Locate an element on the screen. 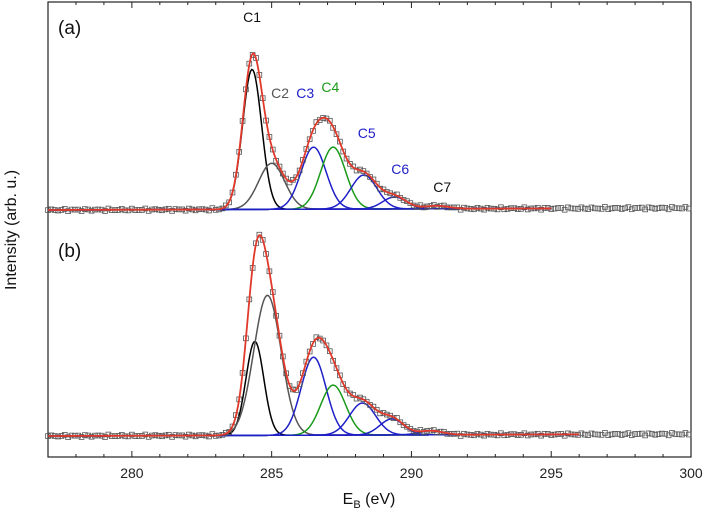 Image resolution: width=707 pixels, height=514 pixels. x-axis-label: EB (eV) is located at coordinates (369, 501).